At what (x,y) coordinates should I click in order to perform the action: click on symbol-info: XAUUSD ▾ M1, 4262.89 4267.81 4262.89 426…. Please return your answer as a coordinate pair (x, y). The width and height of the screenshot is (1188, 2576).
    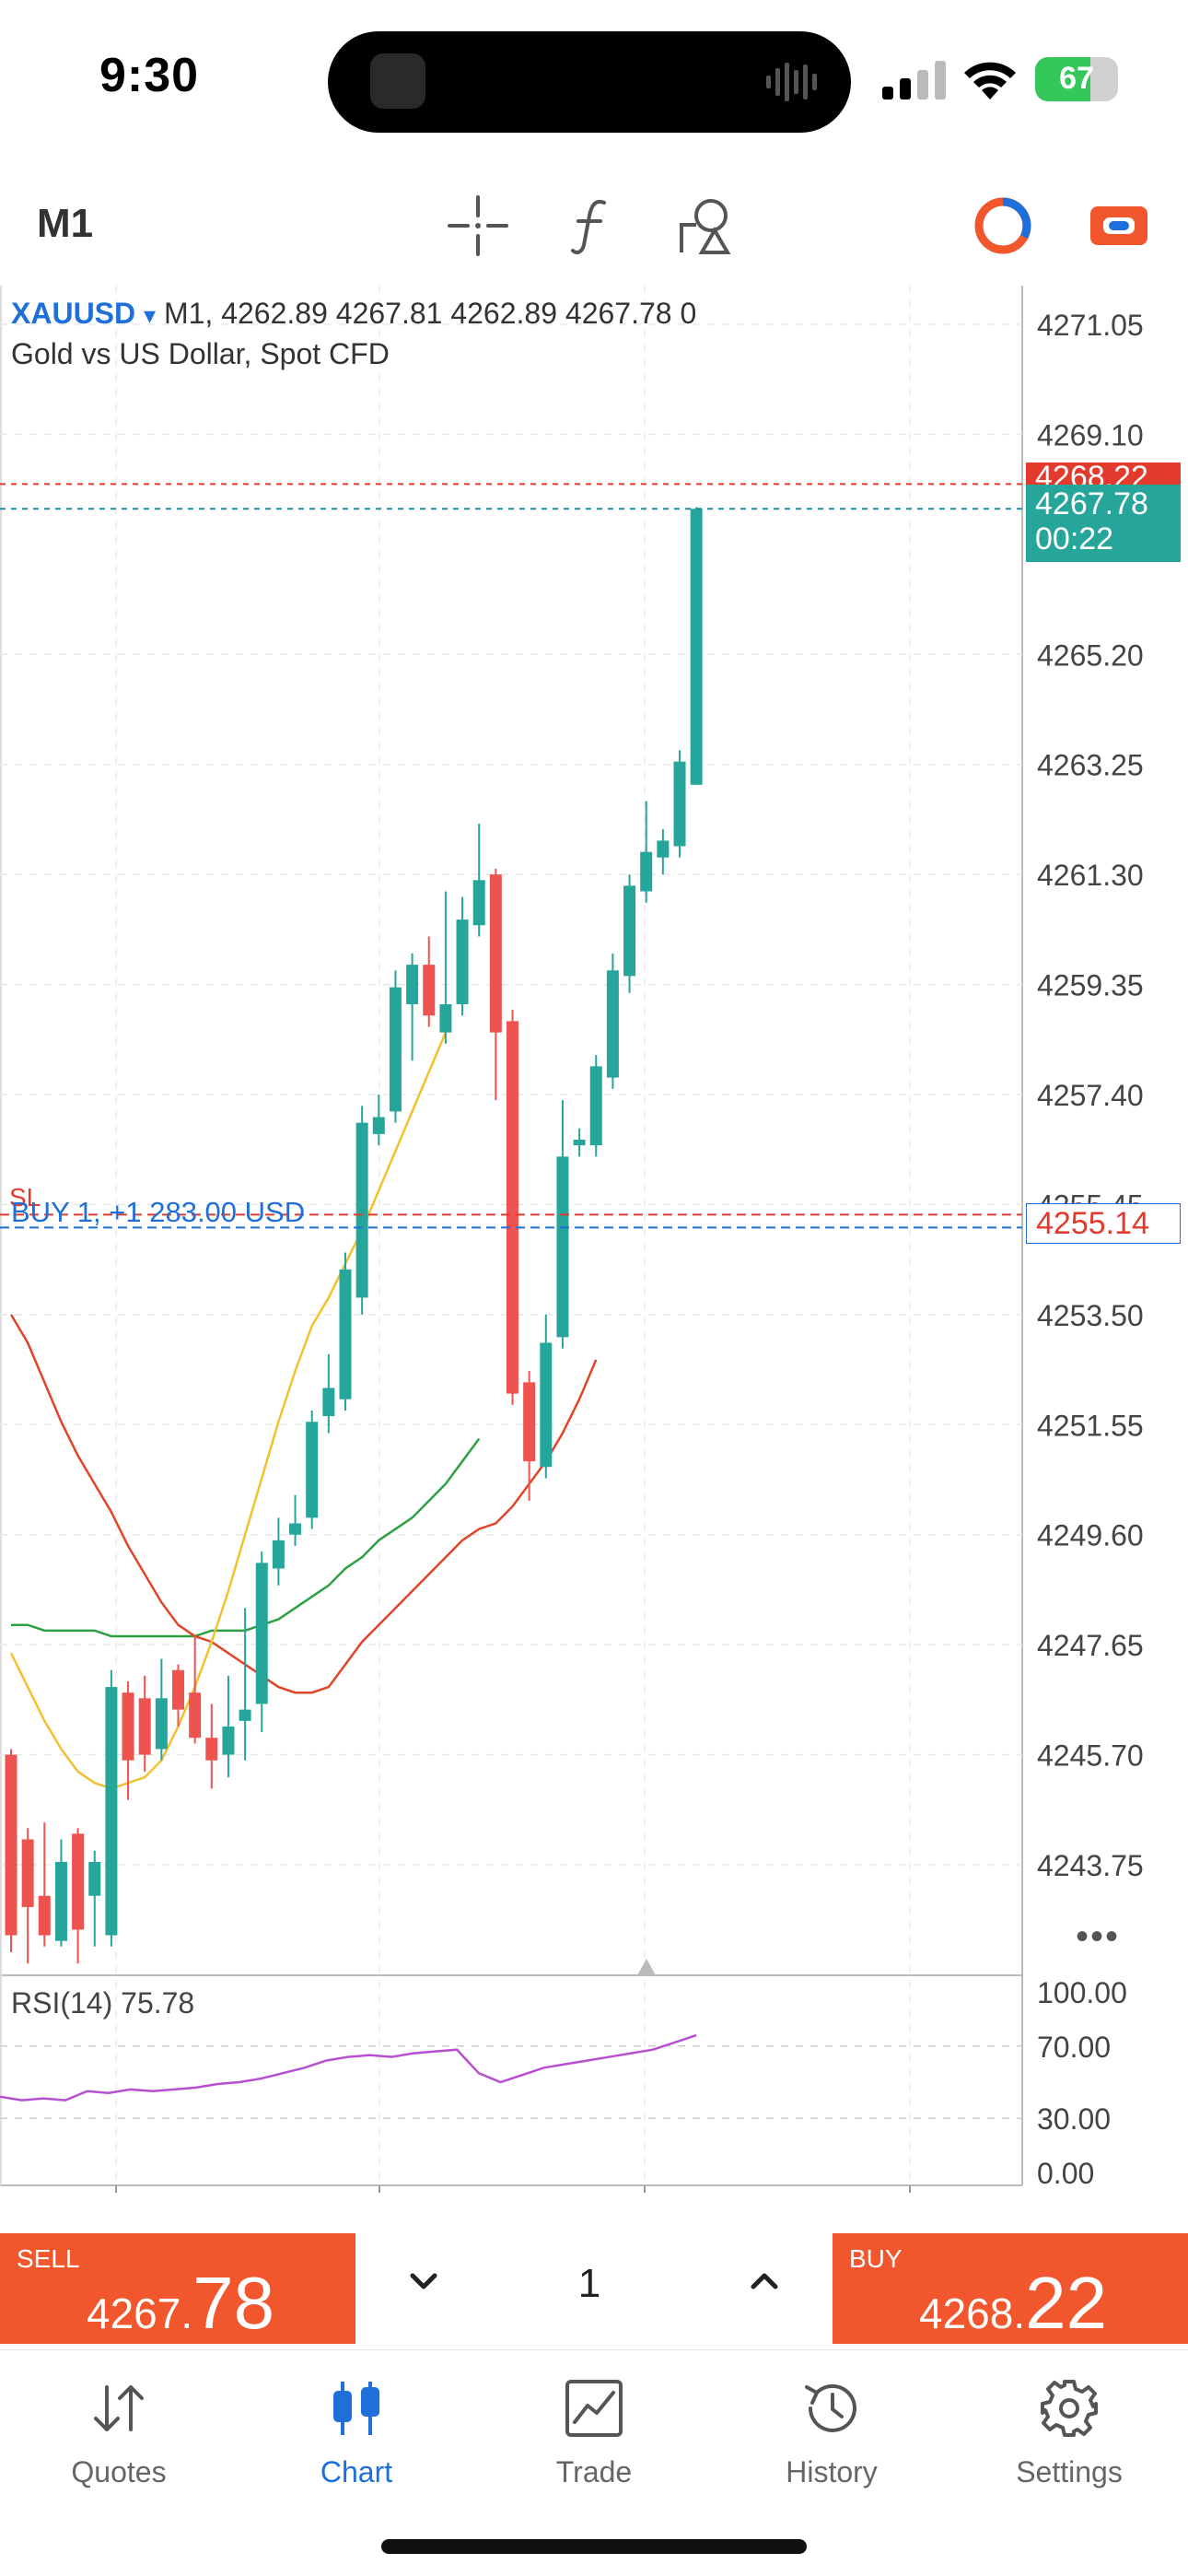
    Looking at the image, I should click on (353, 314).